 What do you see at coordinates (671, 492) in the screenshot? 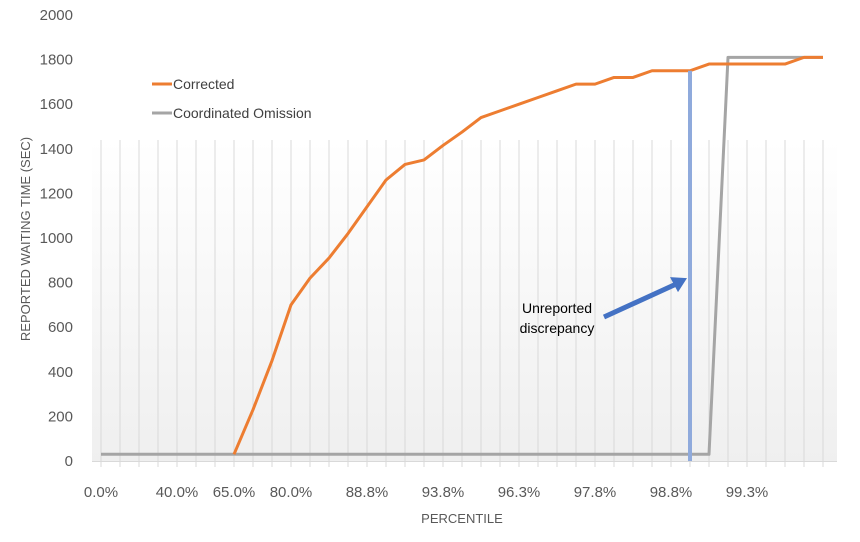
I see `x-tick-label: 98.8%` at bounding box center [671, 492].